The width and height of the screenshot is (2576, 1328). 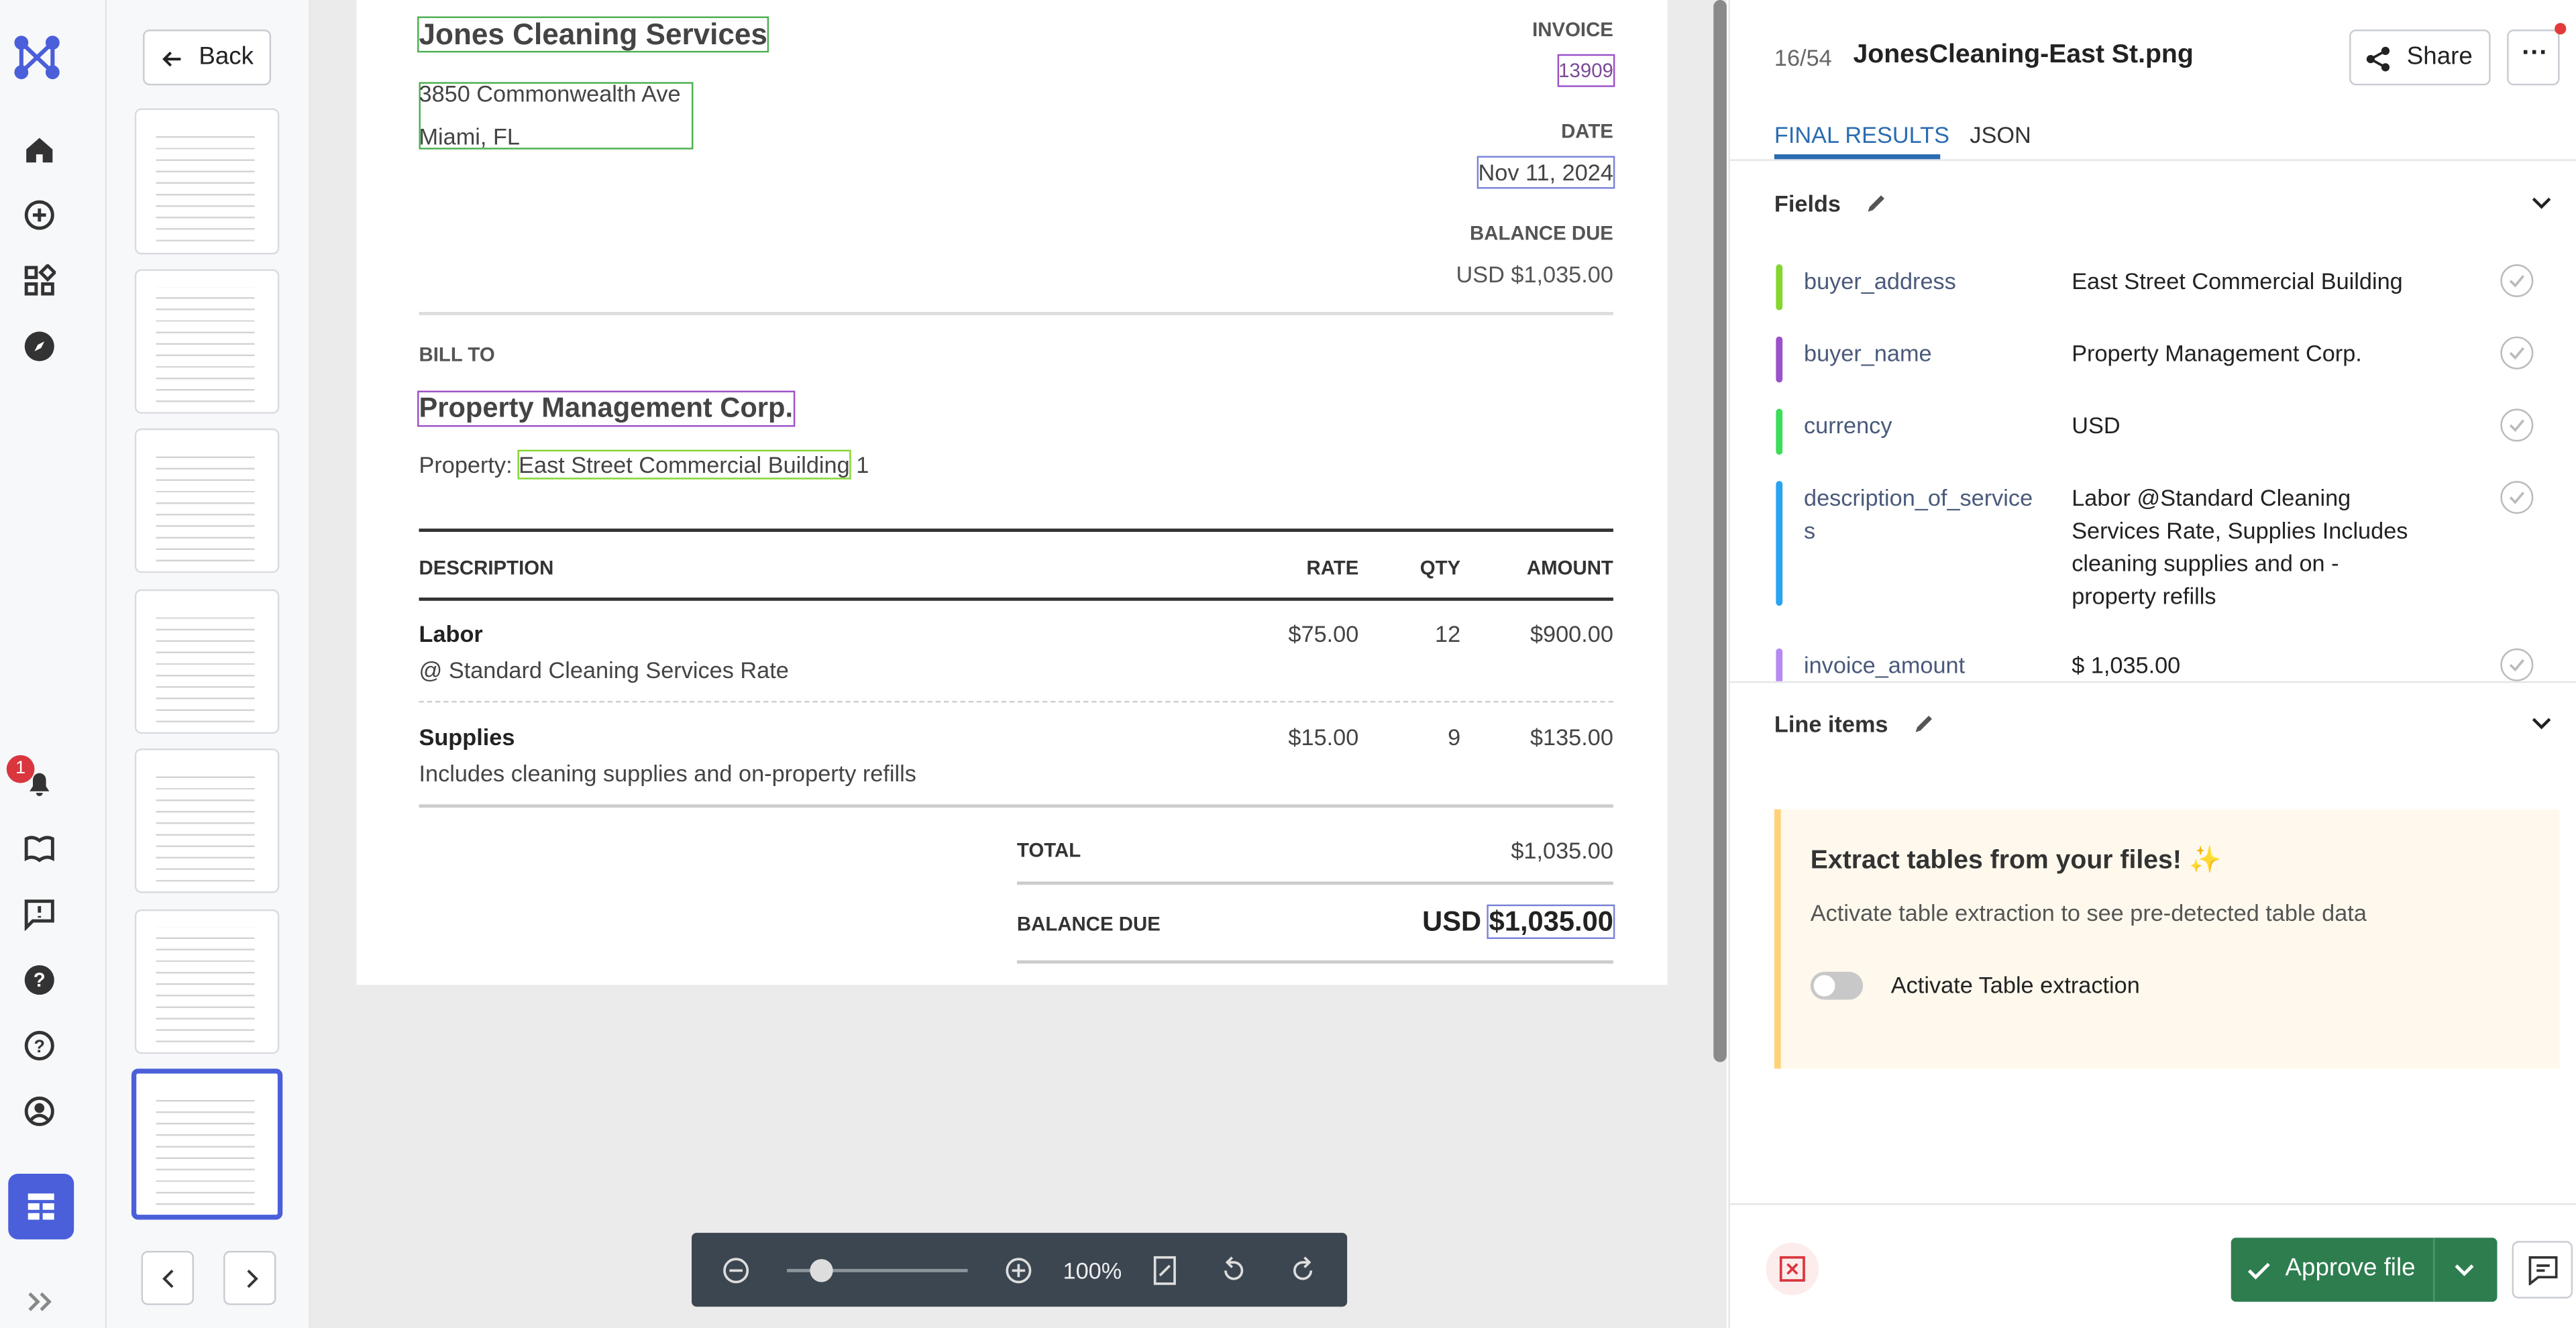 I want to click on zoom-out, so click(x=736, y=1270).